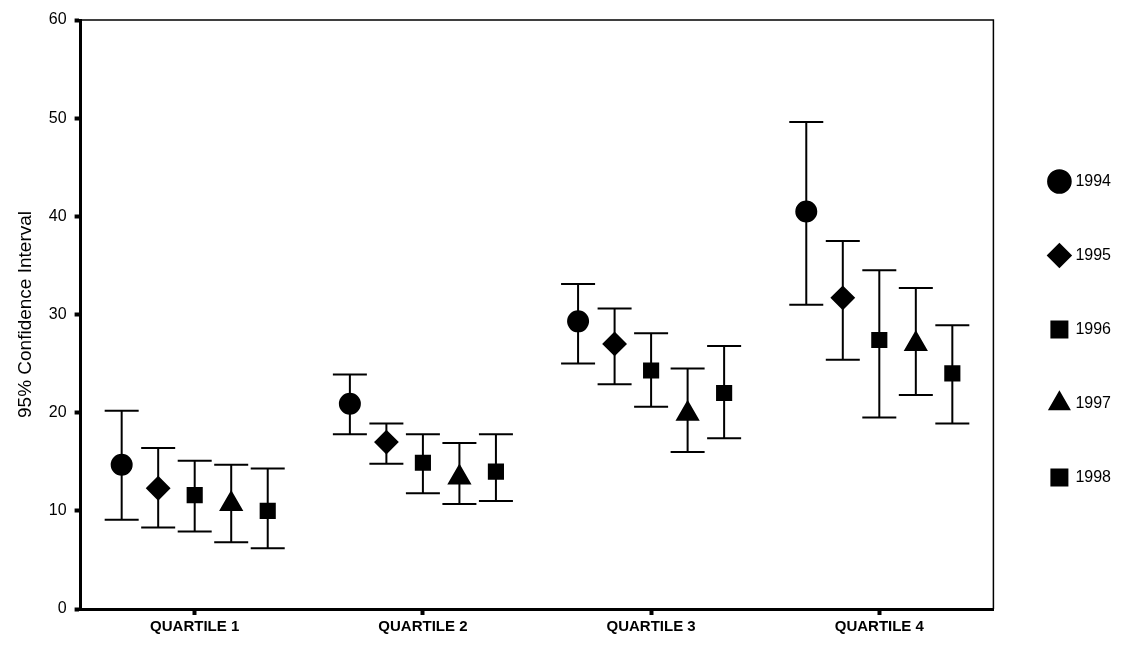  Describe the element at coordinates (57, 412) in the screenshot. I see `y-tick-label: 20` at that location.